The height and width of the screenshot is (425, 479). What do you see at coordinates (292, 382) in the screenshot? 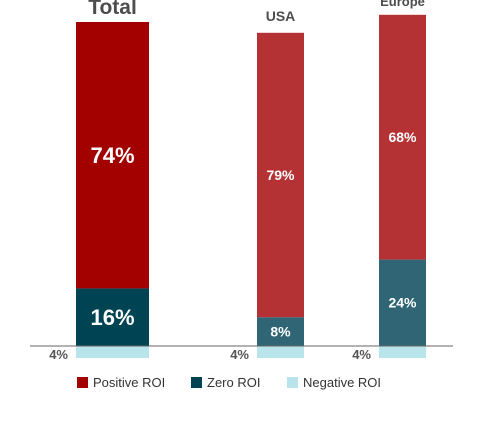
I see `legend-swatch-negative-roi` at bounding box center [292, 382].